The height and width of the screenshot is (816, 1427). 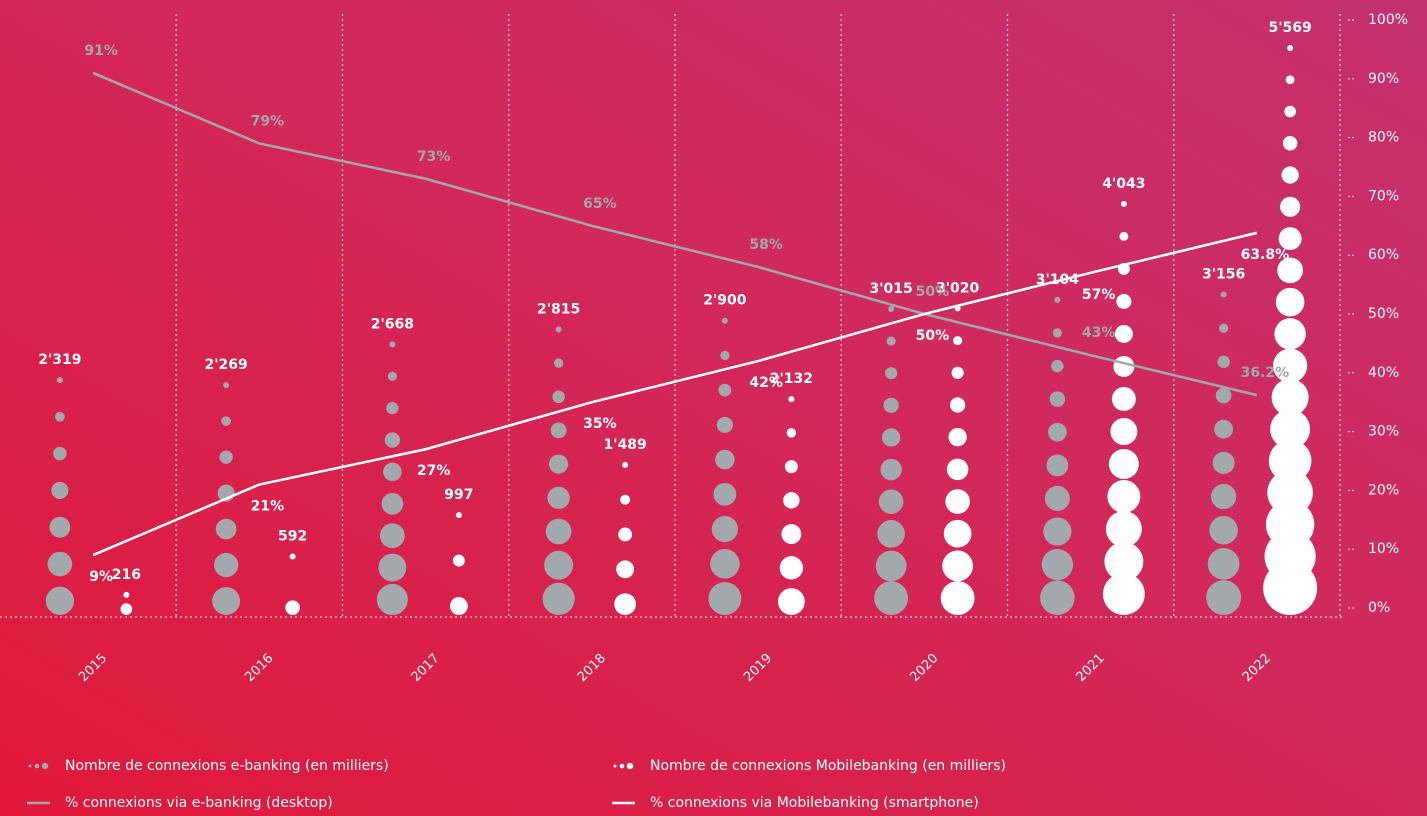 What do you see at coordinates (600, 424) in the screenshot?
I see `value-label: 35%` at bounding box center [600, 424].